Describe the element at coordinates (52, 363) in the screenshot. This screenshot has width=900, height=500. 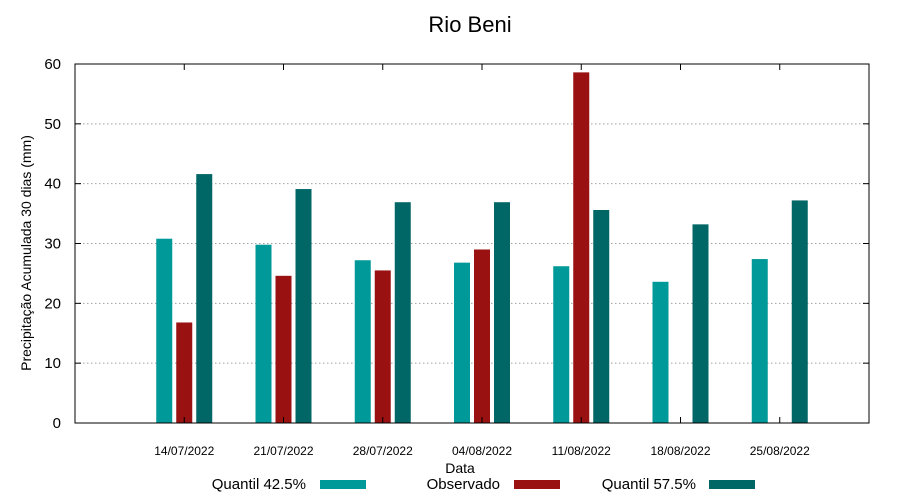
I see `y-tick-label: 10` at that location.